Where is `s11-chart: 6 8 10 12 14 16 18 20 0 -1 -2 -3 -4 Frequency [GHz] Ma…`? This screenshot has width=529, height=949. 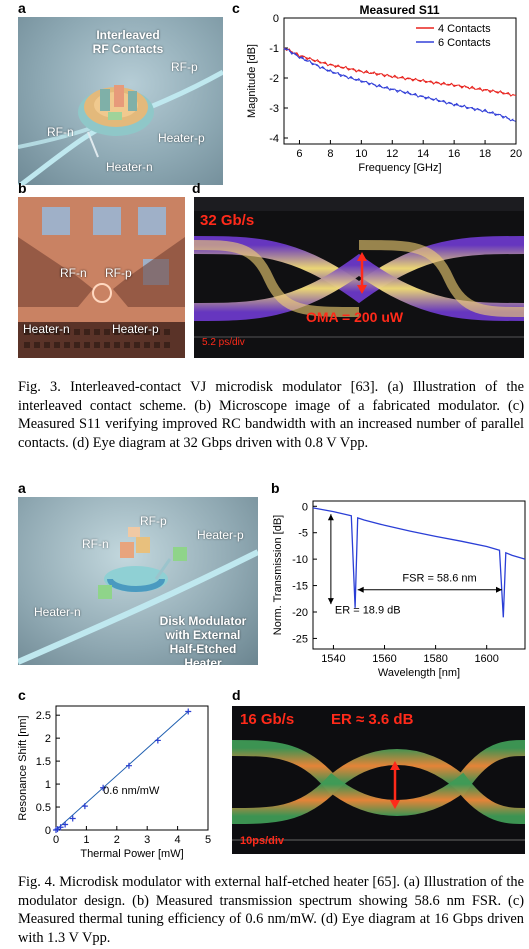
s11-chart: 6 8 10 12 14 16 18 20 0 -1 -2 -3 -4 Frequency [GHz] Ma… is located at coordinates (384, 93).